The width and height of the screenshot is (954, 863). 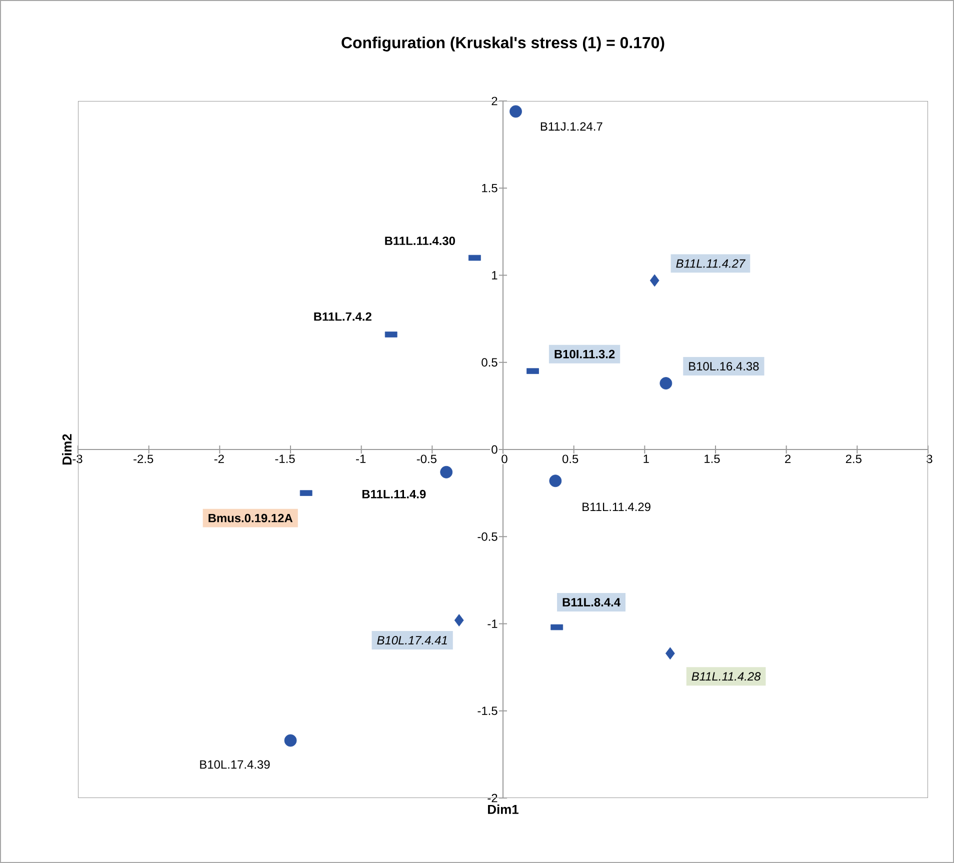 I want to click on x-tick-label: -1, so click(x=361, y=458).